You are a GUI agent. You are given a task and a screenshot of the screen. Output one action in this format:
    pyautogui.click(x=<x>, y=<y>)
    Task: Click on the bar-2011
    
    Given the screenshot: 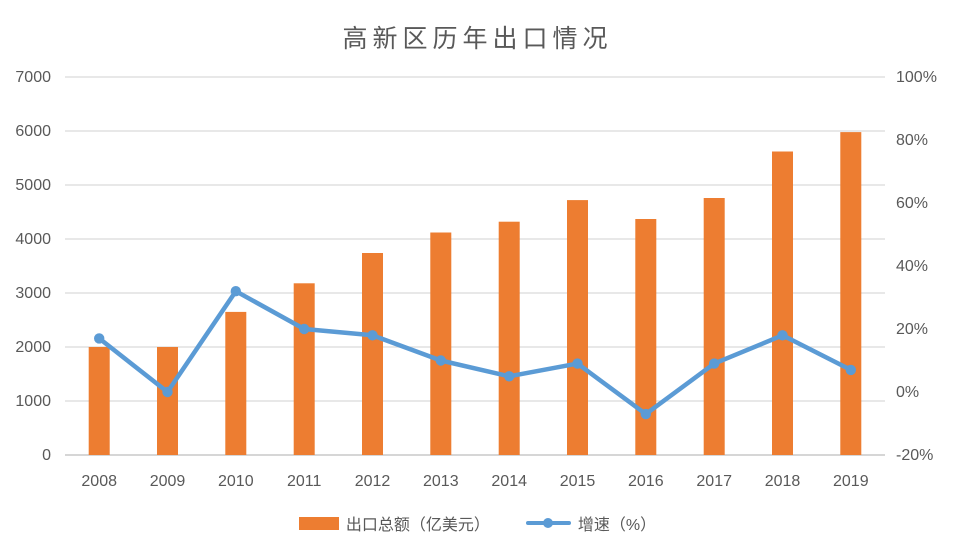 What is the action you would take?
    pyautogui.click(x=304, y=369)
    